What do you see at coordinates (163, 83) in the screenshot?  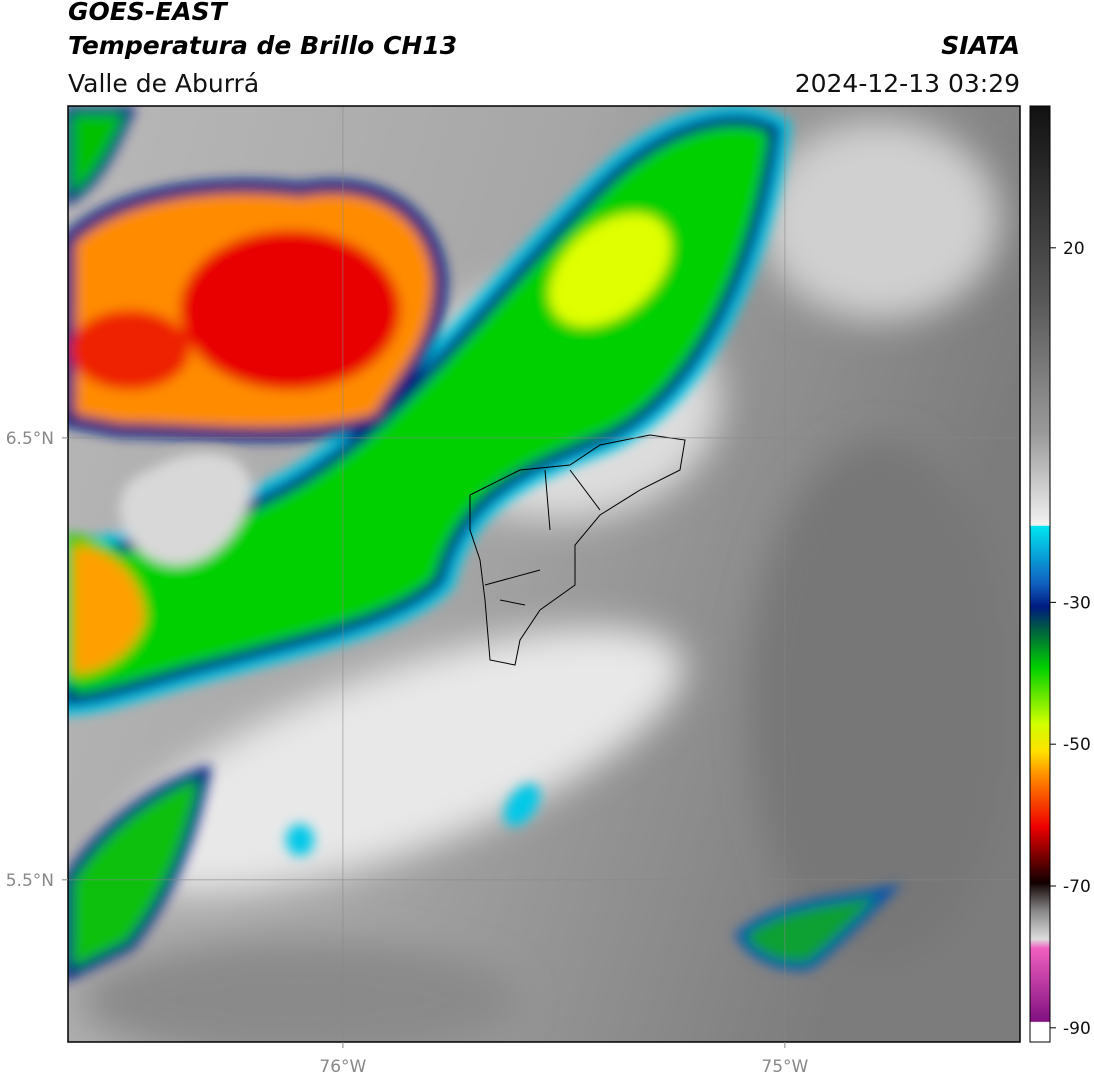 I see `region: Valle de Aburrá` at bounding box center [163, 83].